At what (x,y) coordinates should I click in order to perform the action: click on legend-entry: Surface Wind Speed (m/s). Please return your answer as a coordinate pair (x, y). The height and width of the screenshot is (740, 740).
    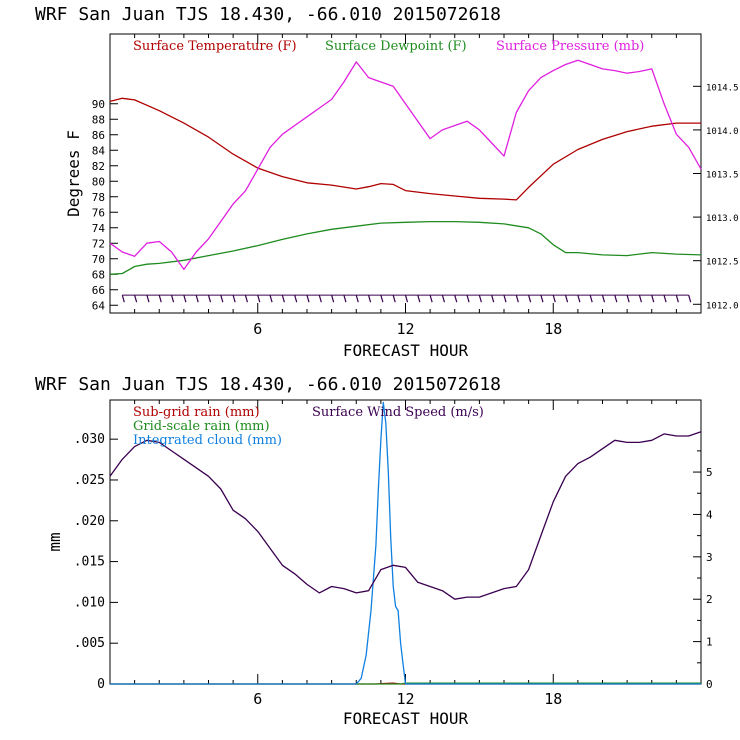
    Looking at the image, I should click on (398, 412).